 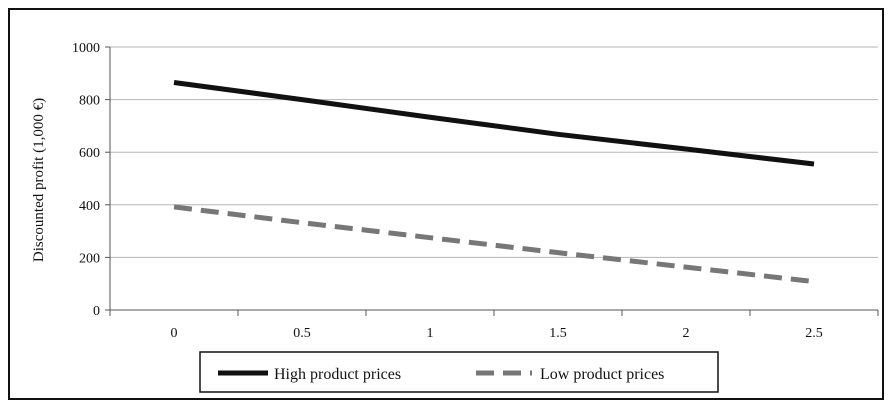 I want to click on y-tick-label: 800, so click(x=89, y=101).